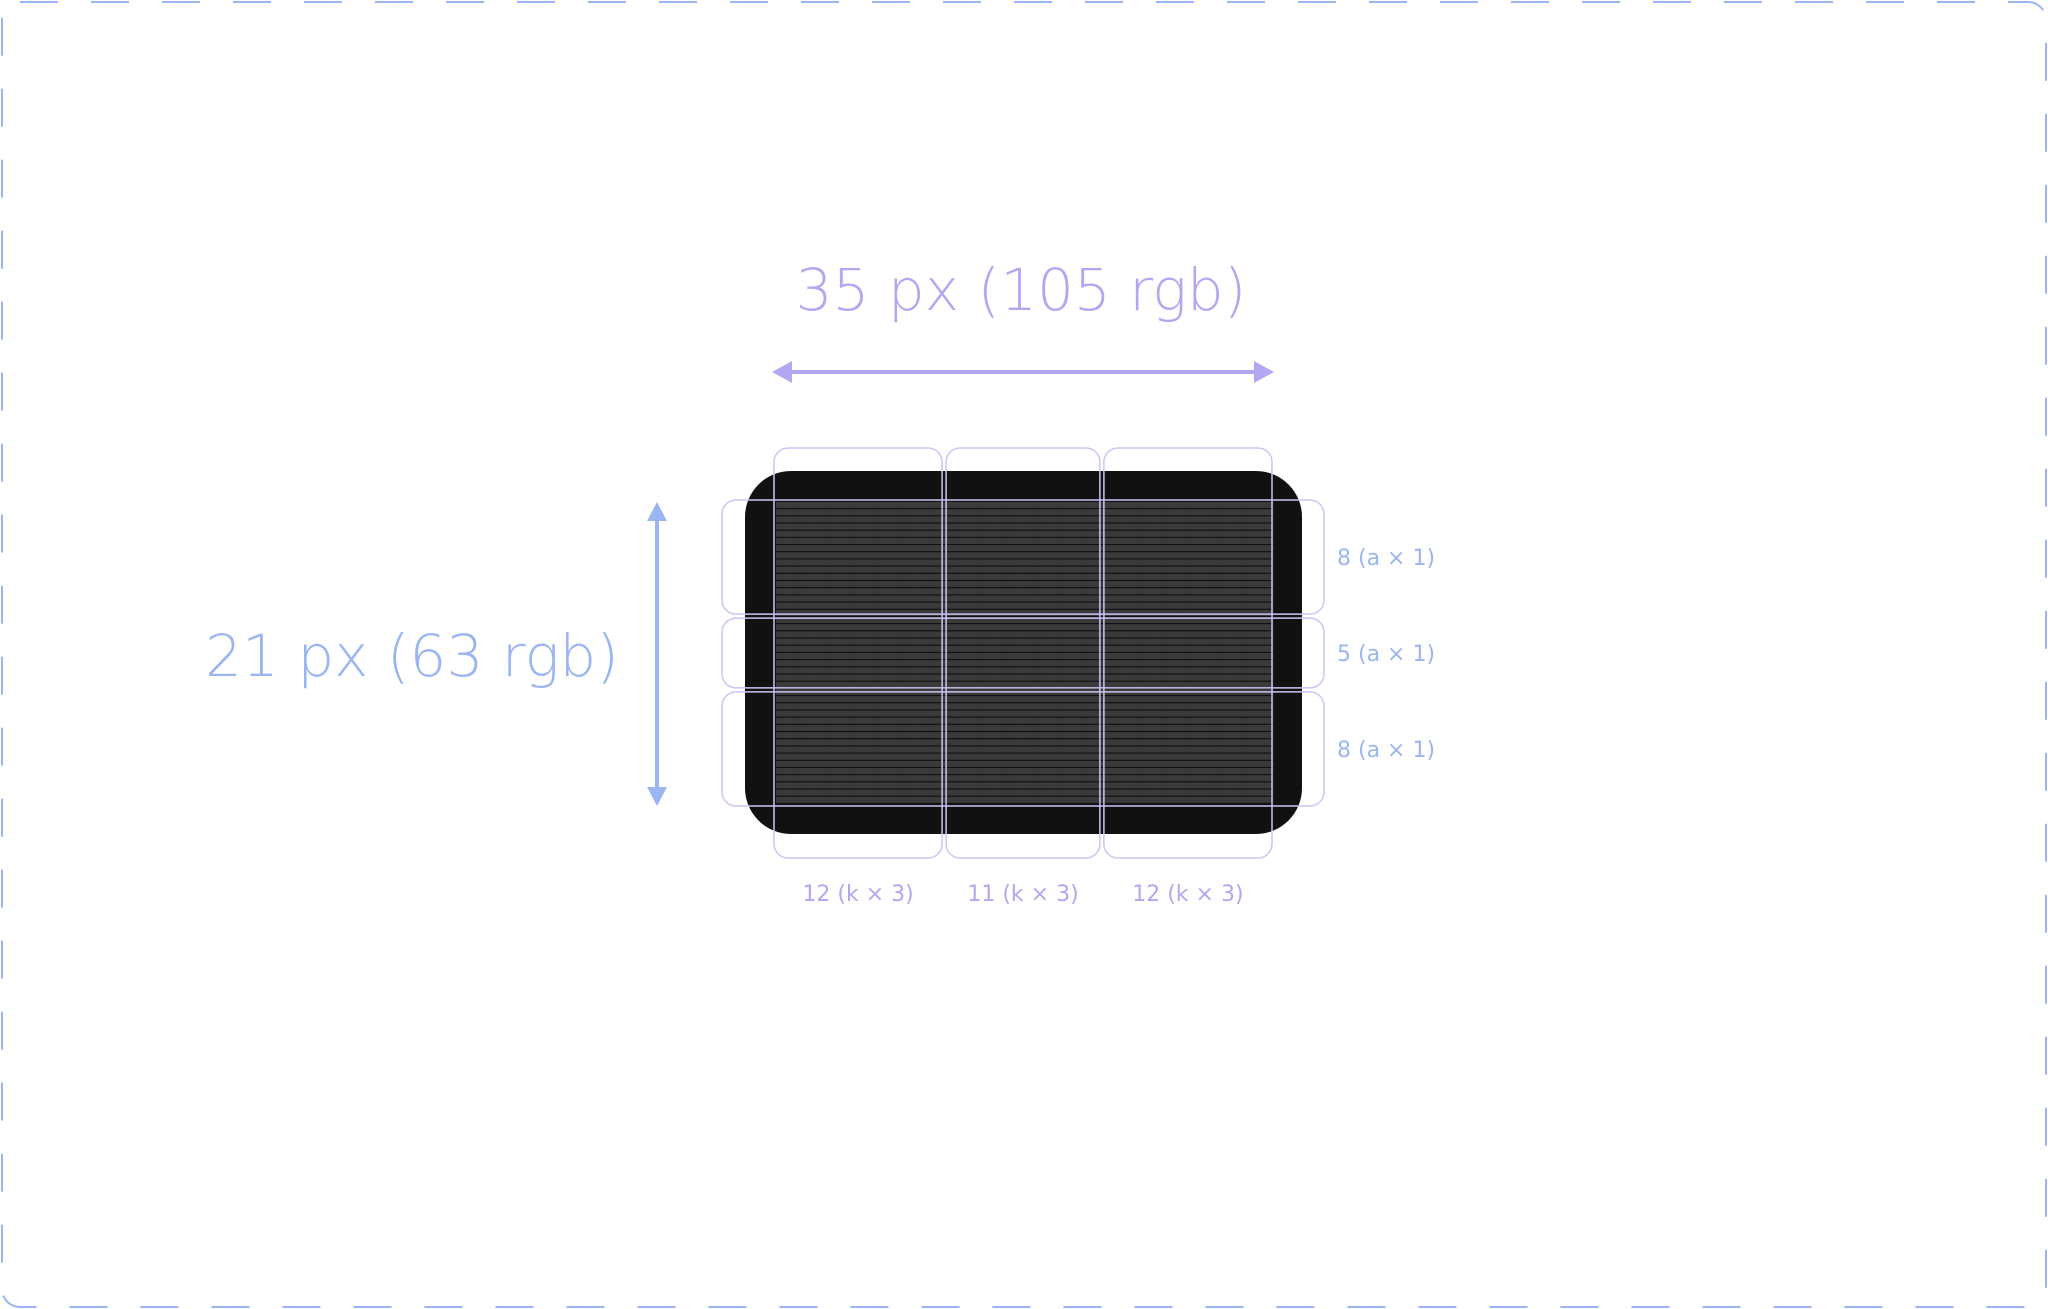 This screenshot has width=2048, height=1309. What do you see at coordinates (1386, 654) in the screenshot?
I see `row-labels: 8 (a × 1)5 (a × 1)8 (a × 1)` at bounding box center [1386, 654].